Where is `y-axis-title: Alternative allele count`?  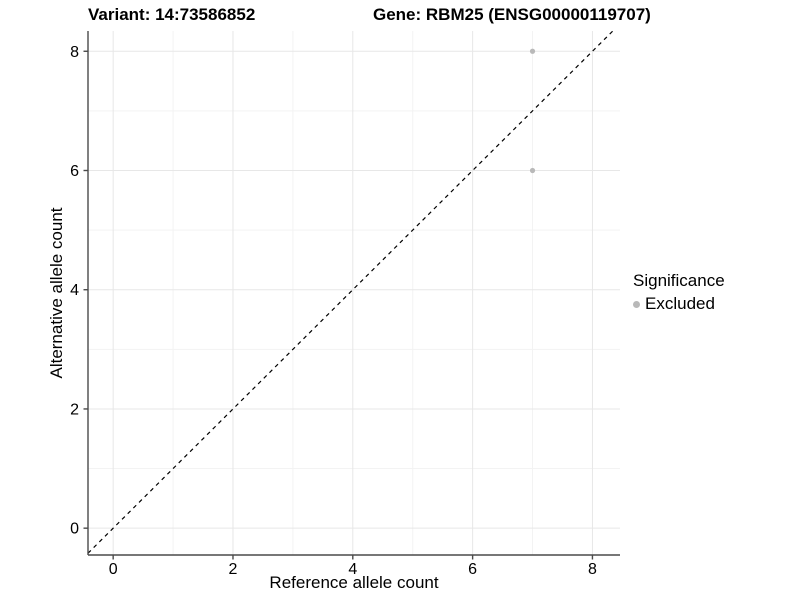
y-axis-title: Alternative allele count is located at coordinates (56, 293).